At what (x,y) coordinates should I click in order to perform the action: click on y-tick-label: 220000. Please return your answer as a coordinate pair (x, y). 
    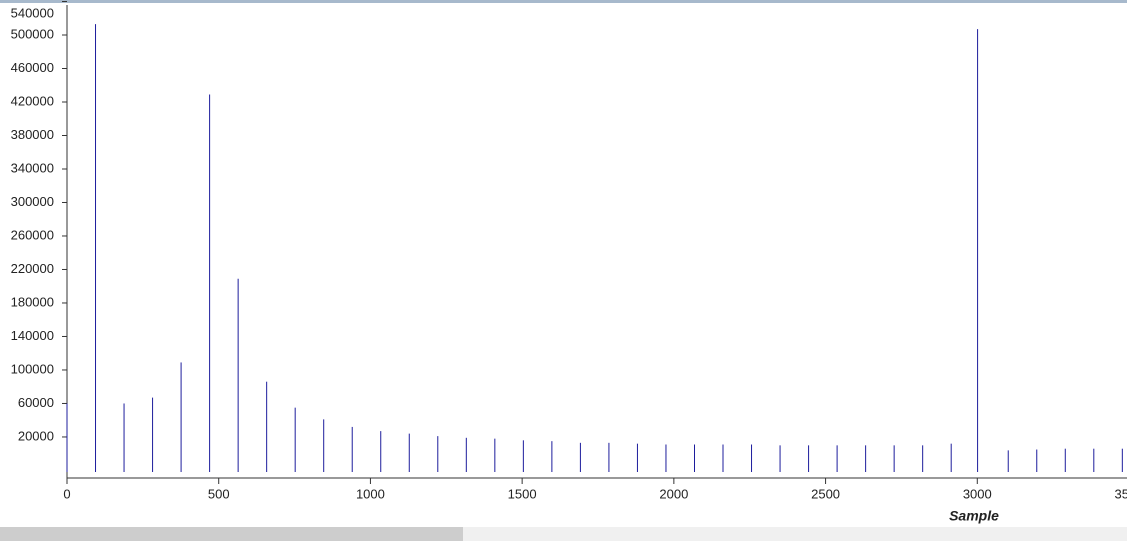
    Looking at the image, I should click on (32, 268).